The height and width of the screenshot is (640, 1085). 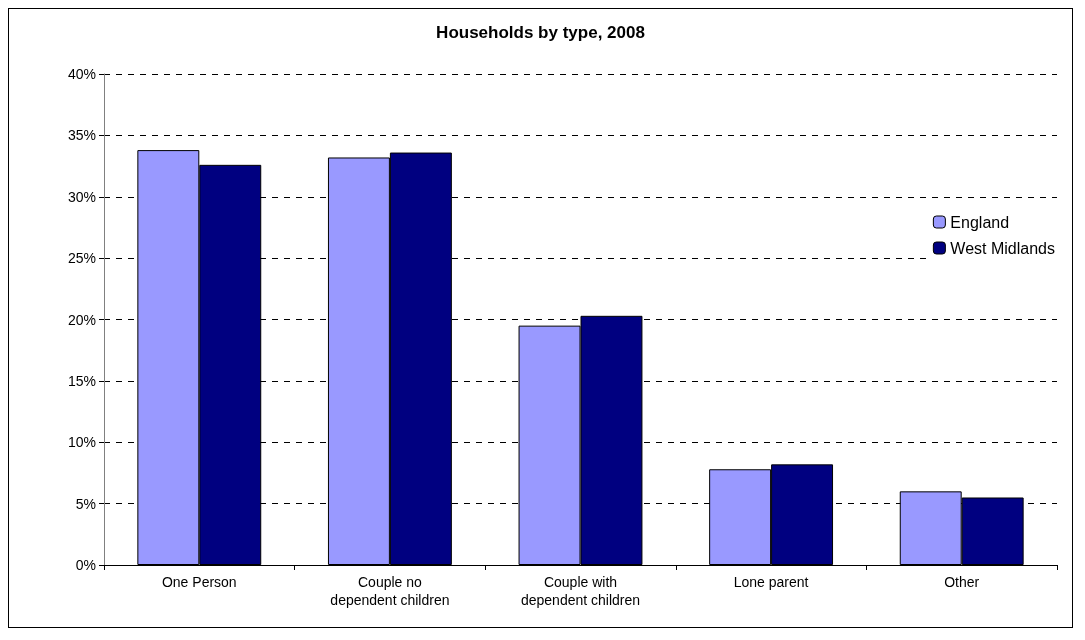 I want to click on y-tick-label: 0%, so click(x=85, y=565).